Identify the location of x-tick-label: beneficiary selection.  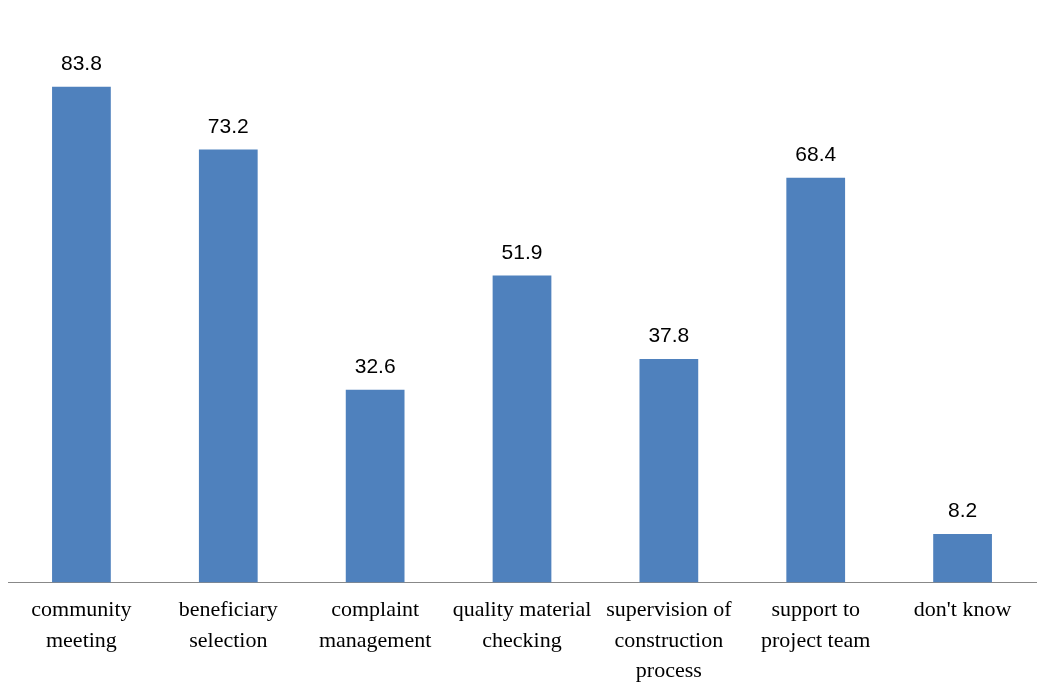
(228, 623).